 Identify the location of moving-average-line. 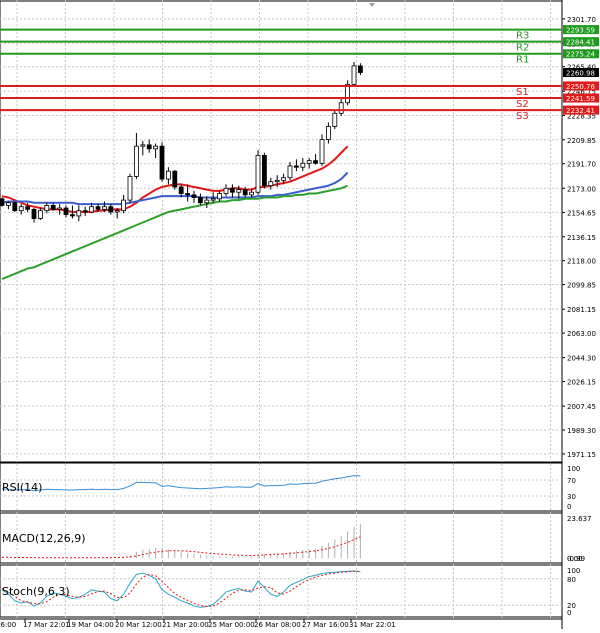
(174, 232).